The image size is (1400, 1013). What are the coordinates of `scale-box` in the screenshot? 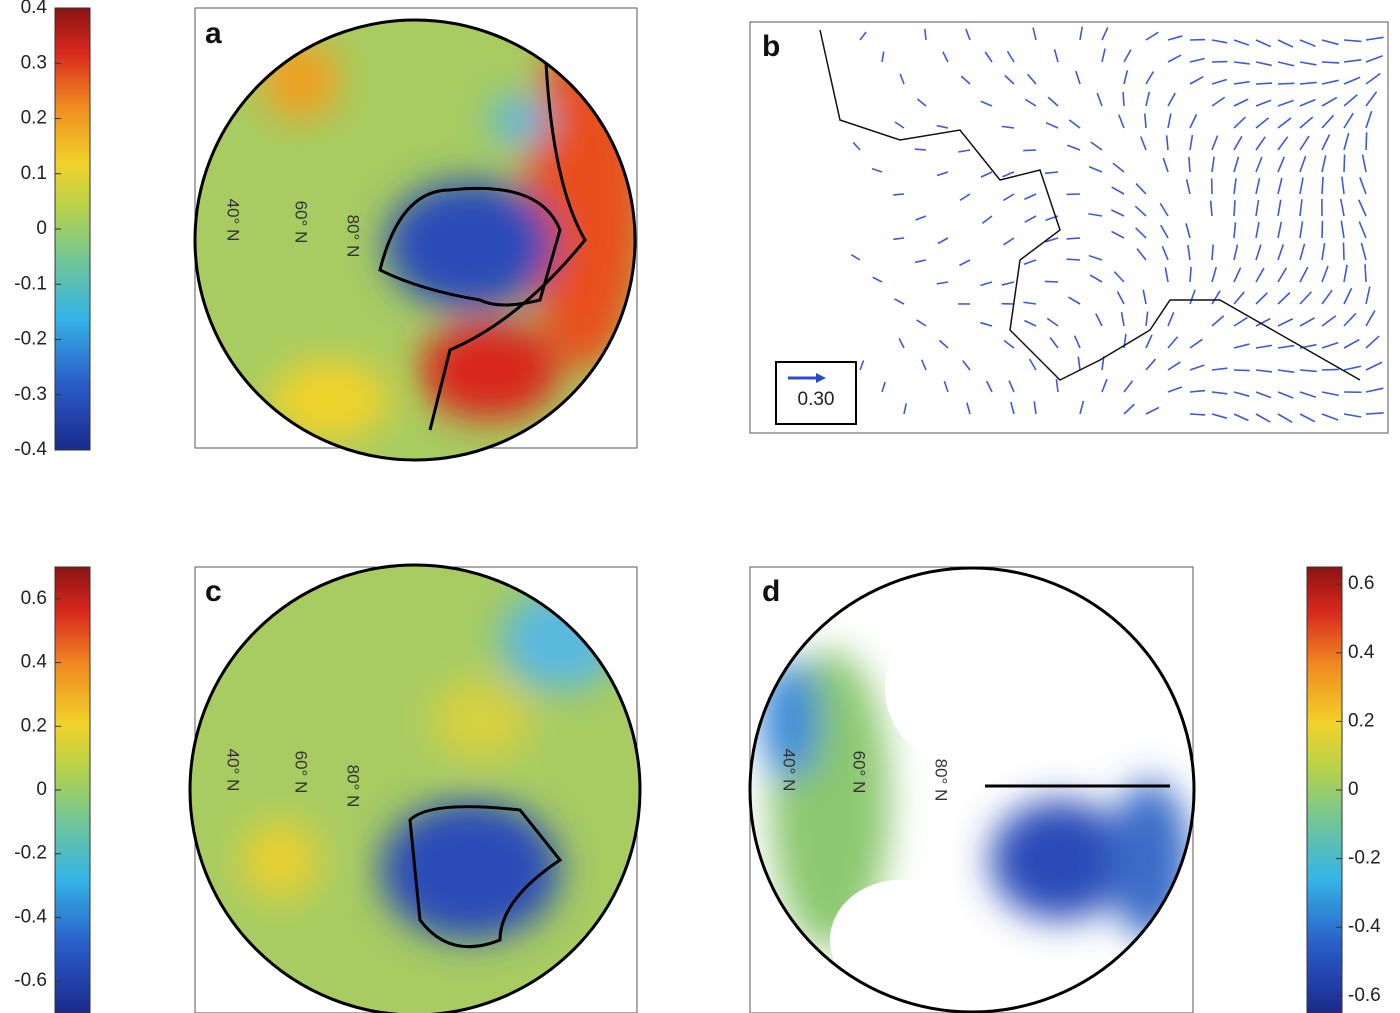 It's located at (816, 393).